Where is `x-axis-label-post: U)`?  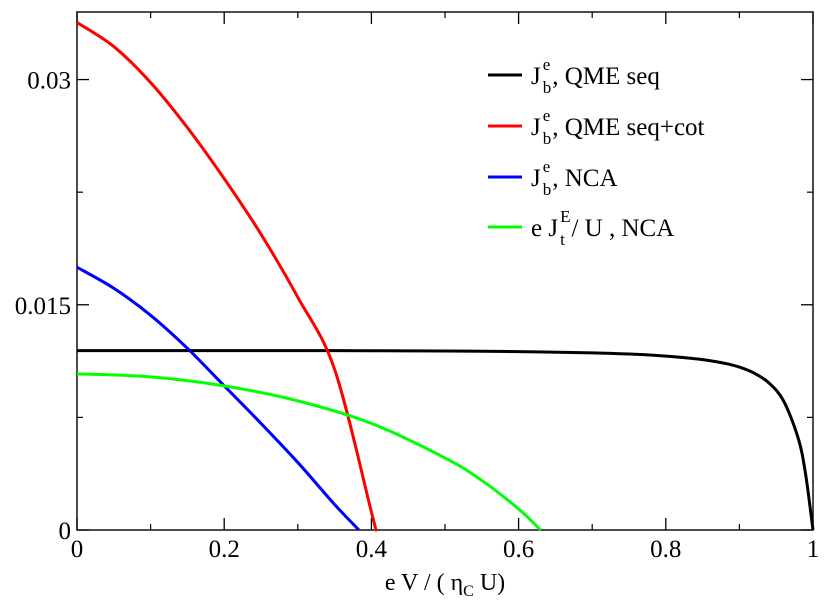
x-axis-label-post: U) is located at coordinates (489, 583).